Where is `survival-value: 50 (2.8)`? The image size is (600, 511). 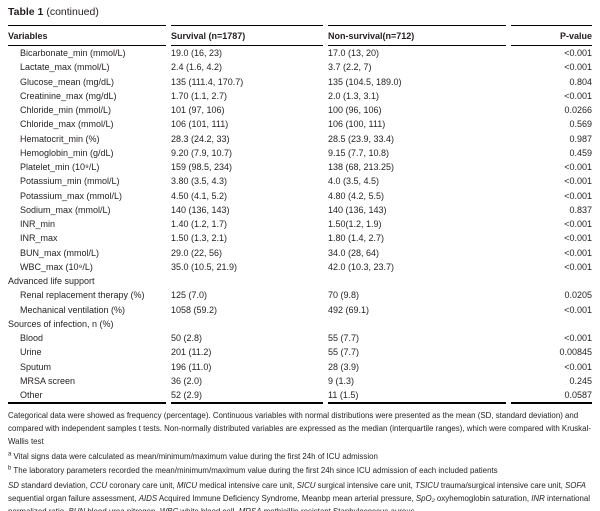 survival-value: 50 (2.8) is located at coordinates (187, 338).